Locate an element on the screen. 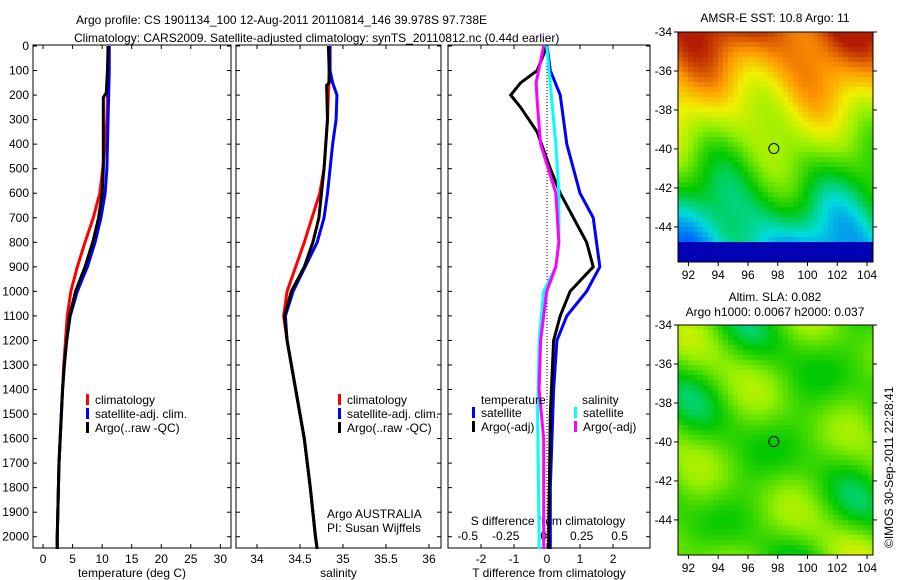 The image size is (900, 580). y-tick-label: 100 is located at coordinates (19, 71).